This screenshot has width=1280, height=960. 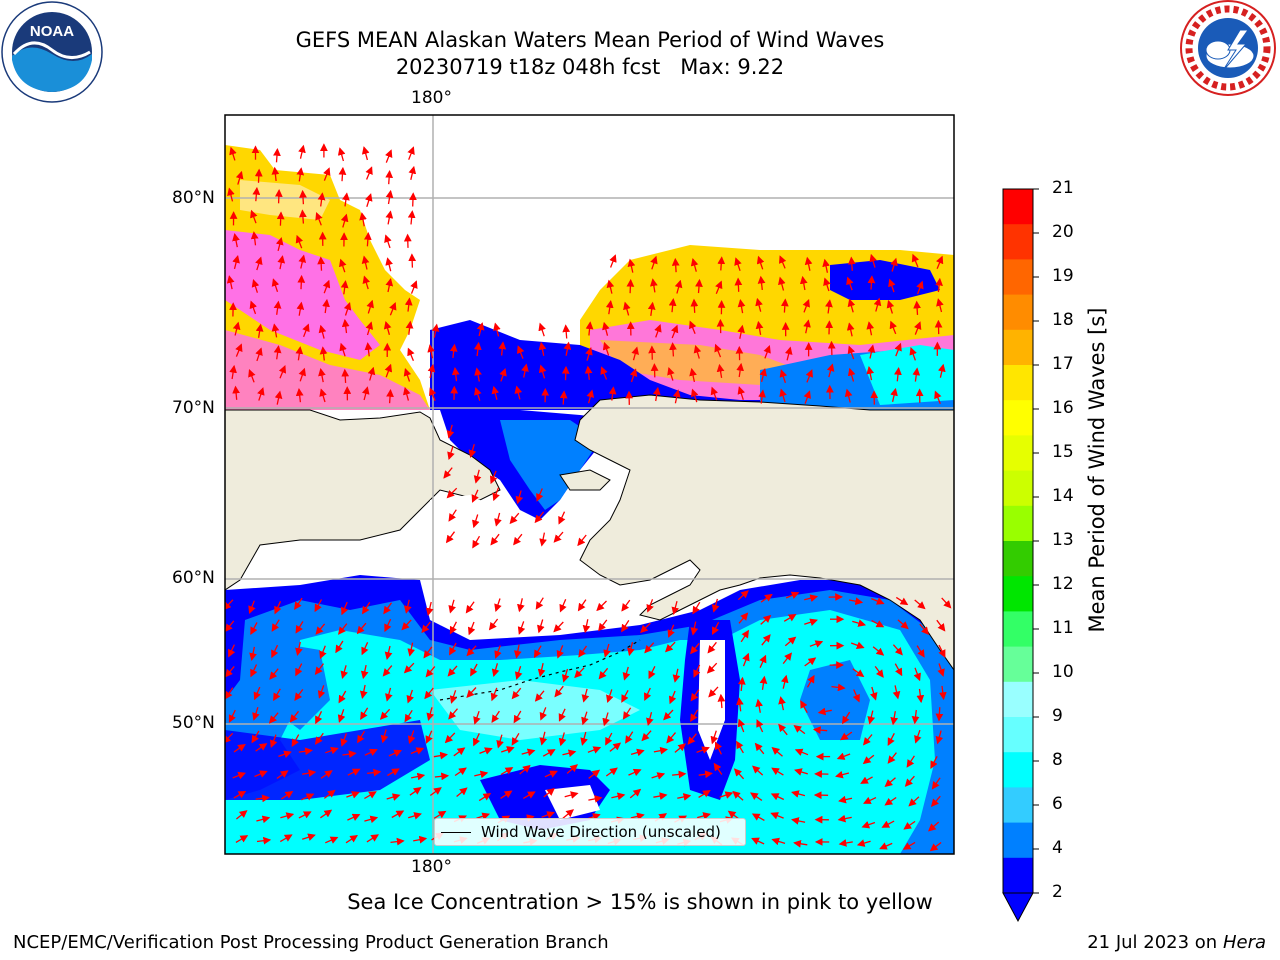 What do you see at coordinates (1228, 48) in the screenshot?
I see `nws-logo` at bounding box center [1228, 48].